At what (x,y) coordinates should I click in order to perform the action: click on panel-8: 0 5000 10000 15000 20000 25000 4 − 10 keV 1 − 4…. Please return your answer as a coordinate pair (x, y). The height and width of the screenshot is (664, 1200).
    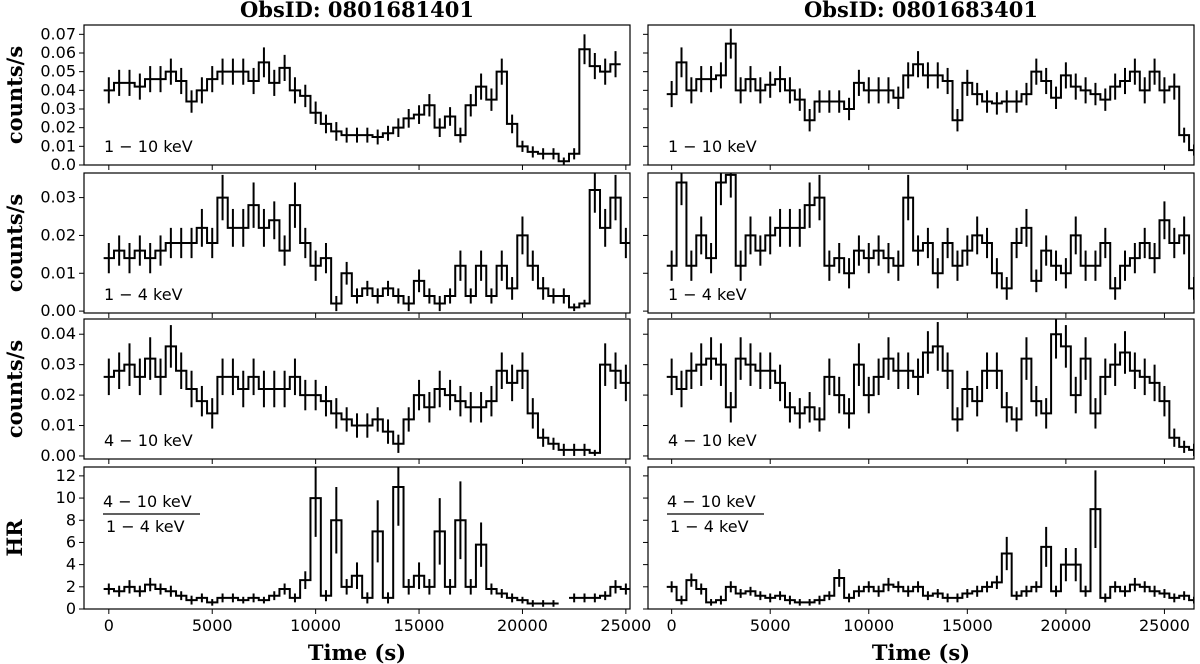
    Looking at the image, I should click on (919, 565).